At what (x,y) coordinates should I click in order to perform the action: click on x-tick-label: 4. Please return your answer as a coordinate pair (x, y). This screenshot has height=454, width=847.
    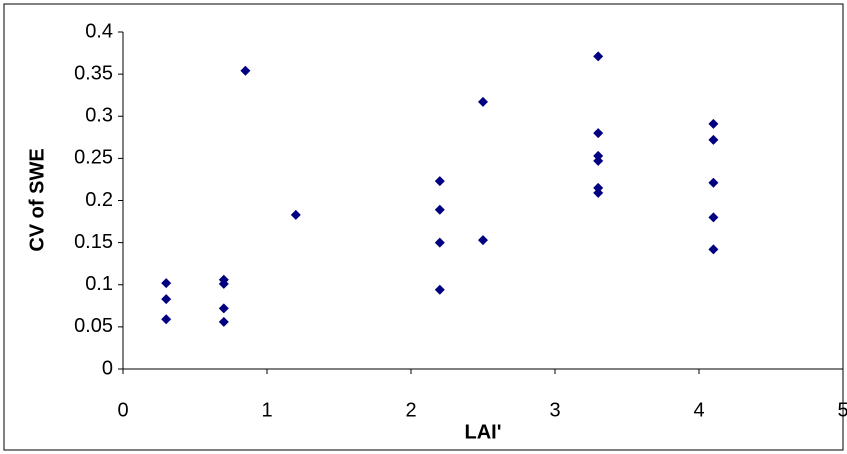
    Looking at the image, I should click on (698, 410).